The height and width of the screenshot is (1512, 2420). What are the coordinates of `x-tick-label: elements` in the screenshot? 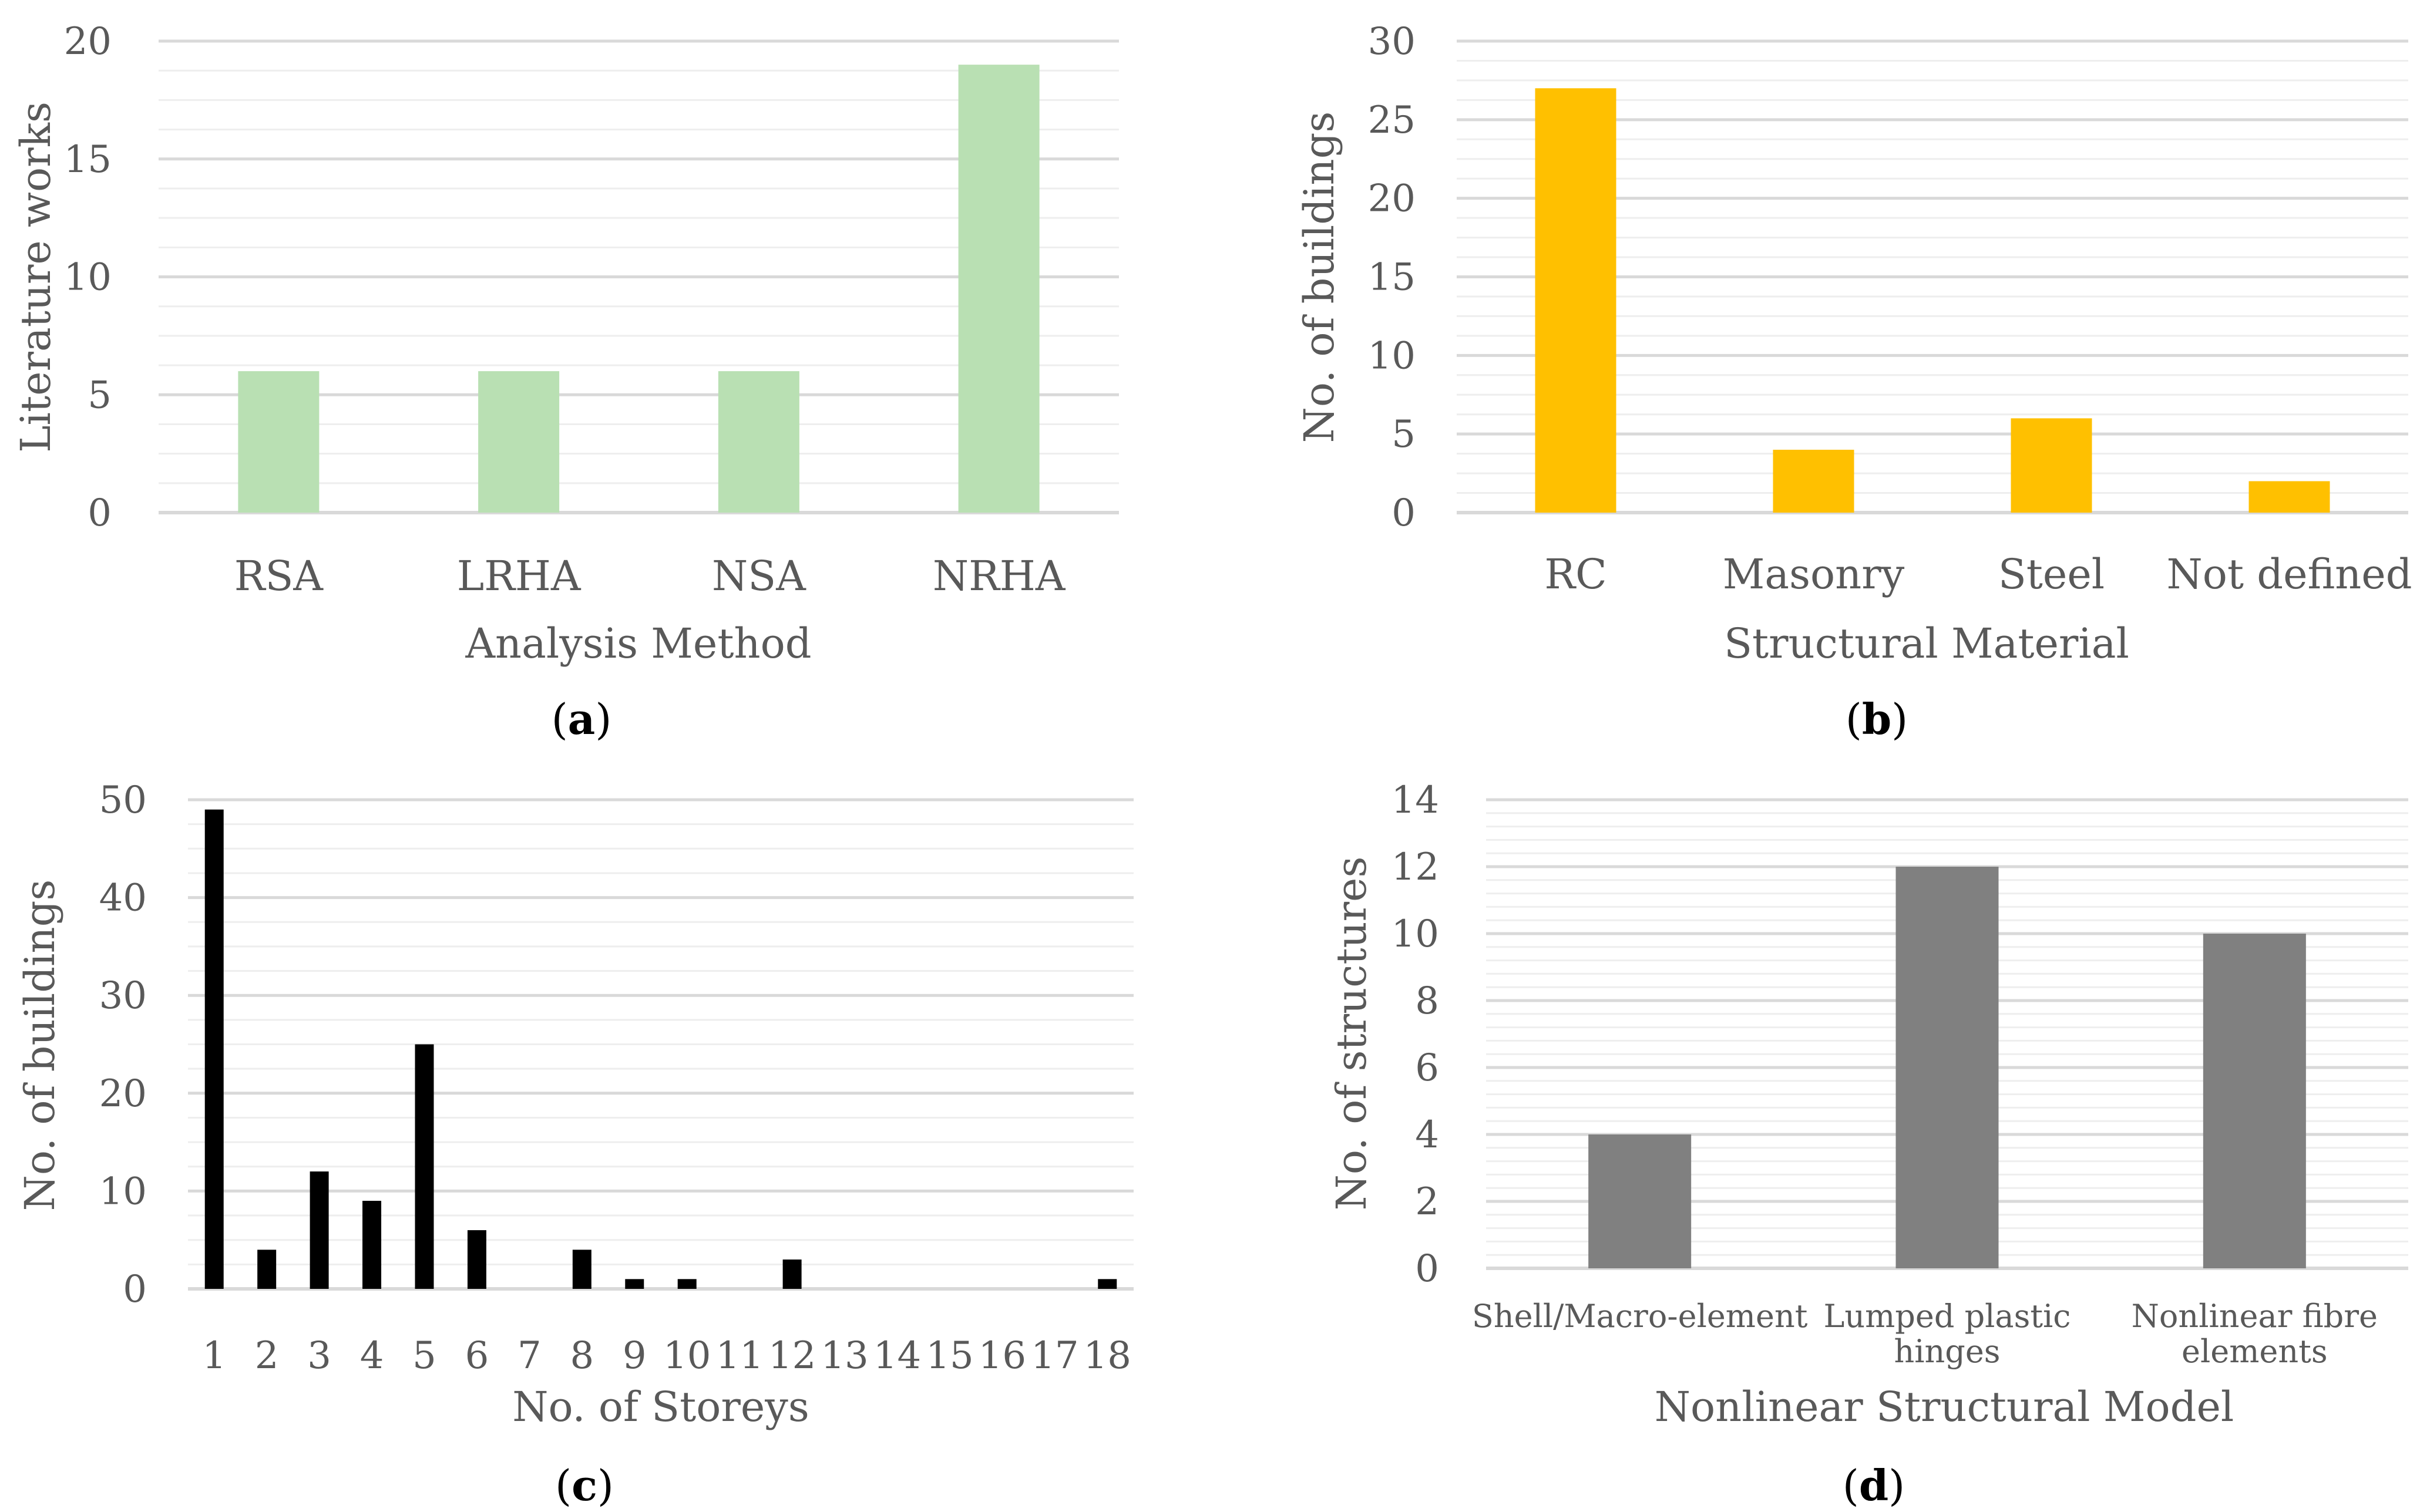 It's located at (2255, 1351).